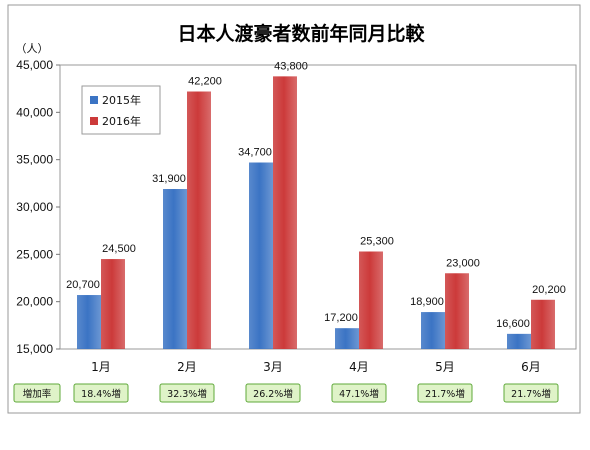 The image size is (590, 450). I want to click on legend-label-2015: 2015年, so click(121, 100).